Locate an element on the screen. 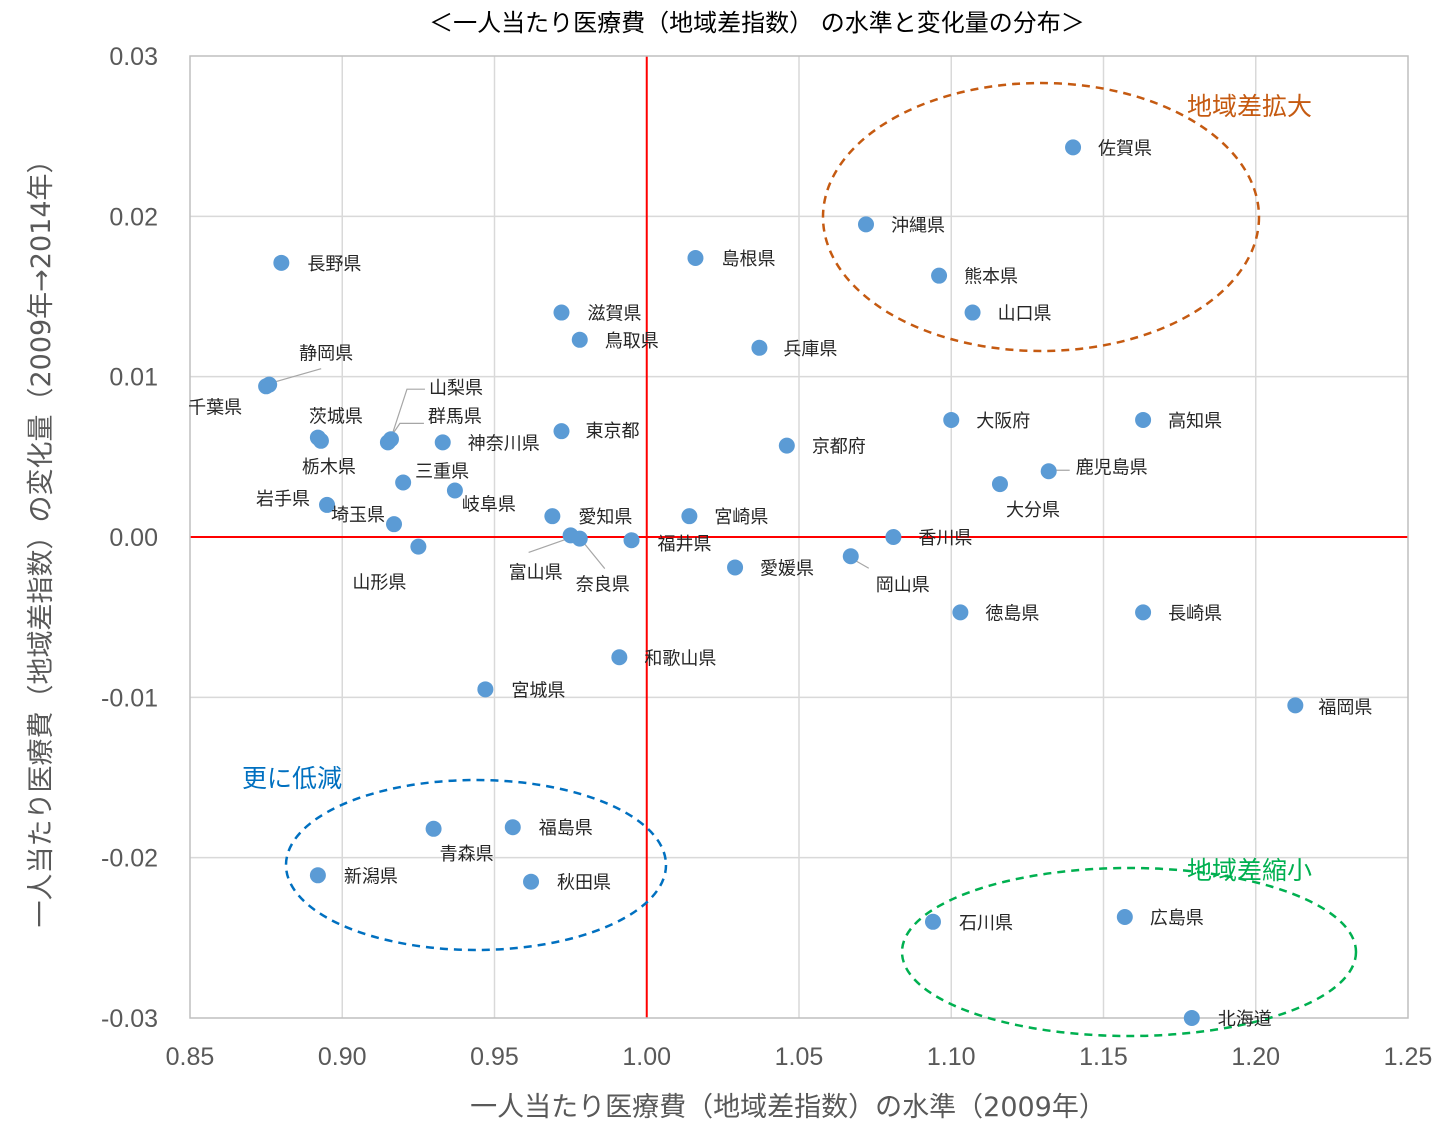 The height and width of the screenshot is (1133, 1437). y-tick-label: 0.01 is located at coordinates (133, 378).